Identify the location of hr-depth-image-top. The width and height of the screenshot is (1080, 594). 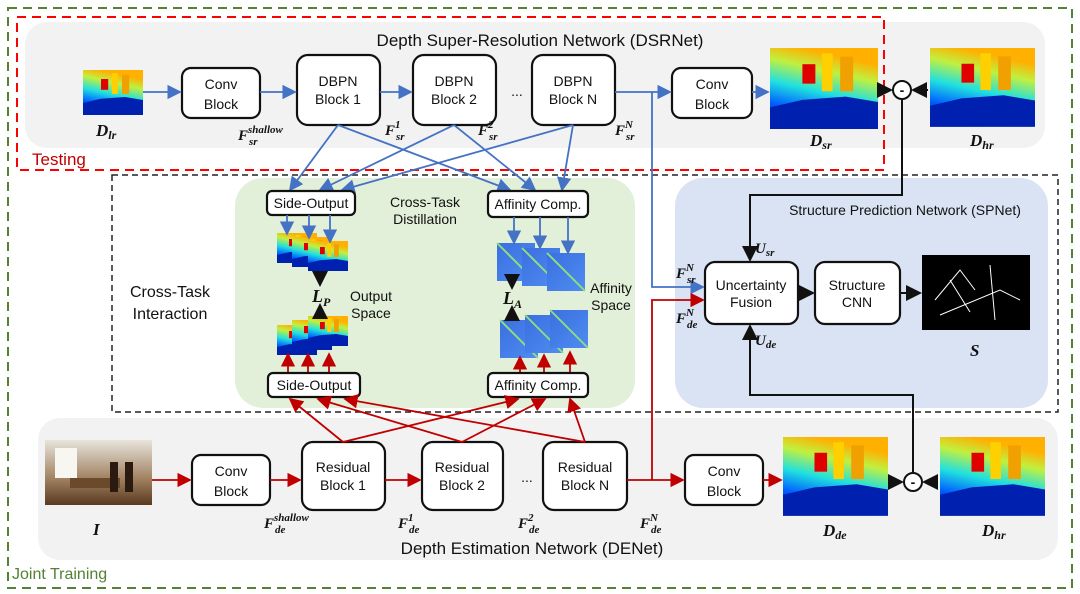
(982, 87).